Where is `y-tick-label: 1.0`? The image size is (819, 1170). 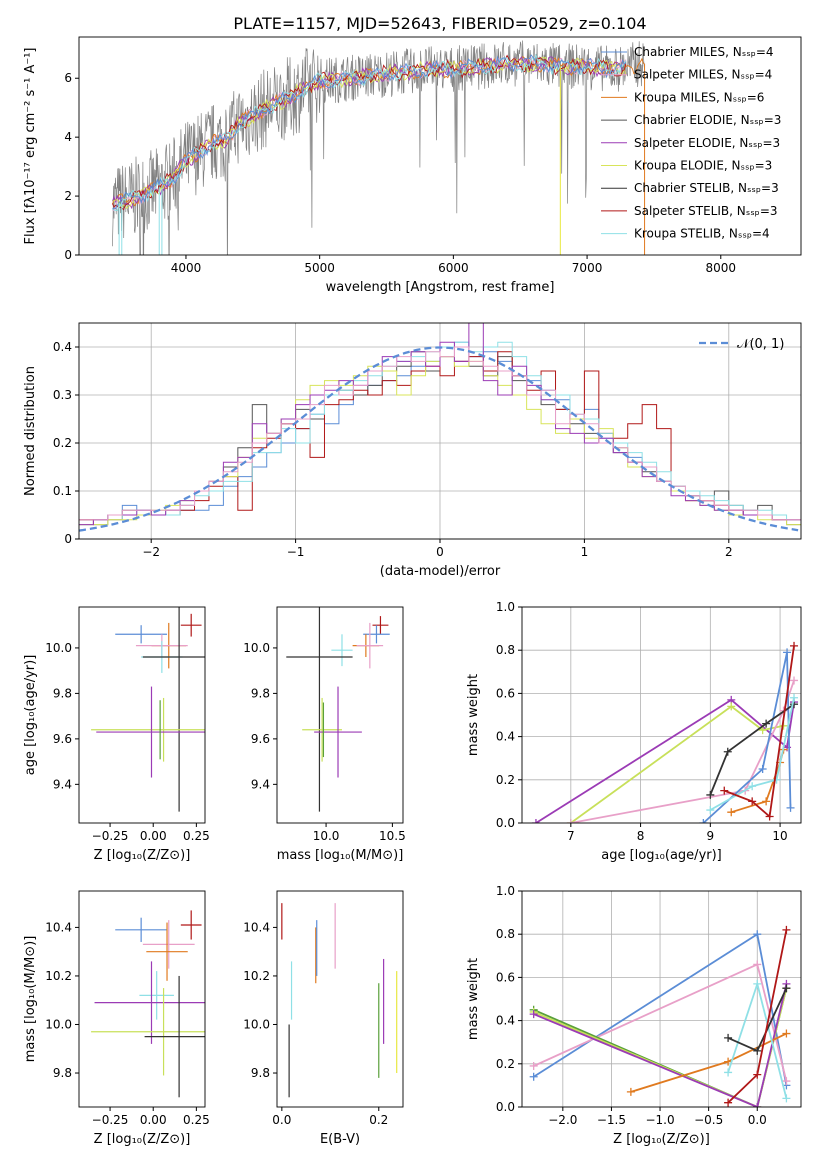
y-tick-label: 1.0 is located at coordinates (505, 607).